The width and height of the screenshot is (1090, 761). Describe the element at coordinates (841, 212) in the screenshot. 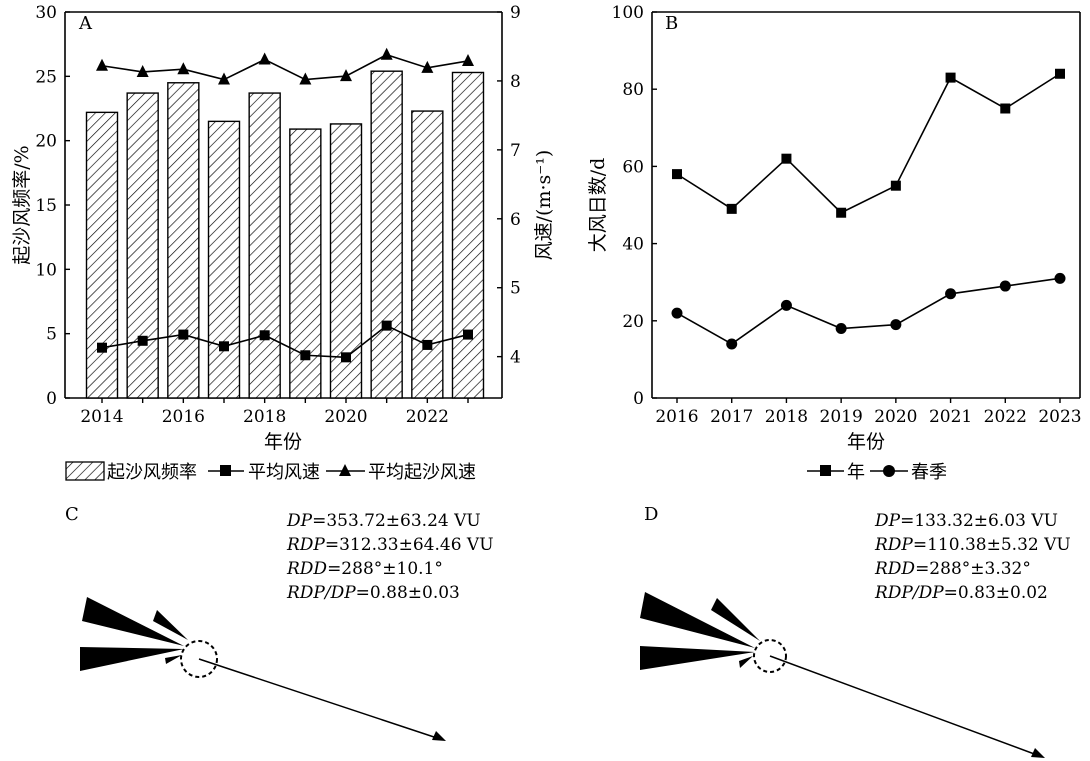

I see `annual-point-2019` at that location.